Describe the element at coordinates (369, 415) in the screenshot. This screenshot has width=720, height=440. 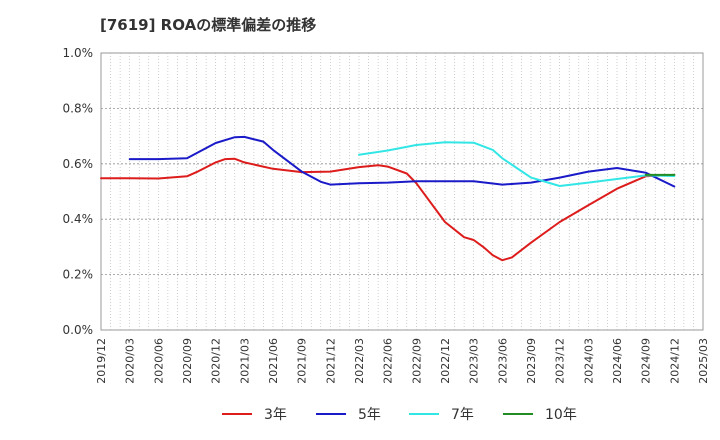
I see `legend-label: 5年` at that location.